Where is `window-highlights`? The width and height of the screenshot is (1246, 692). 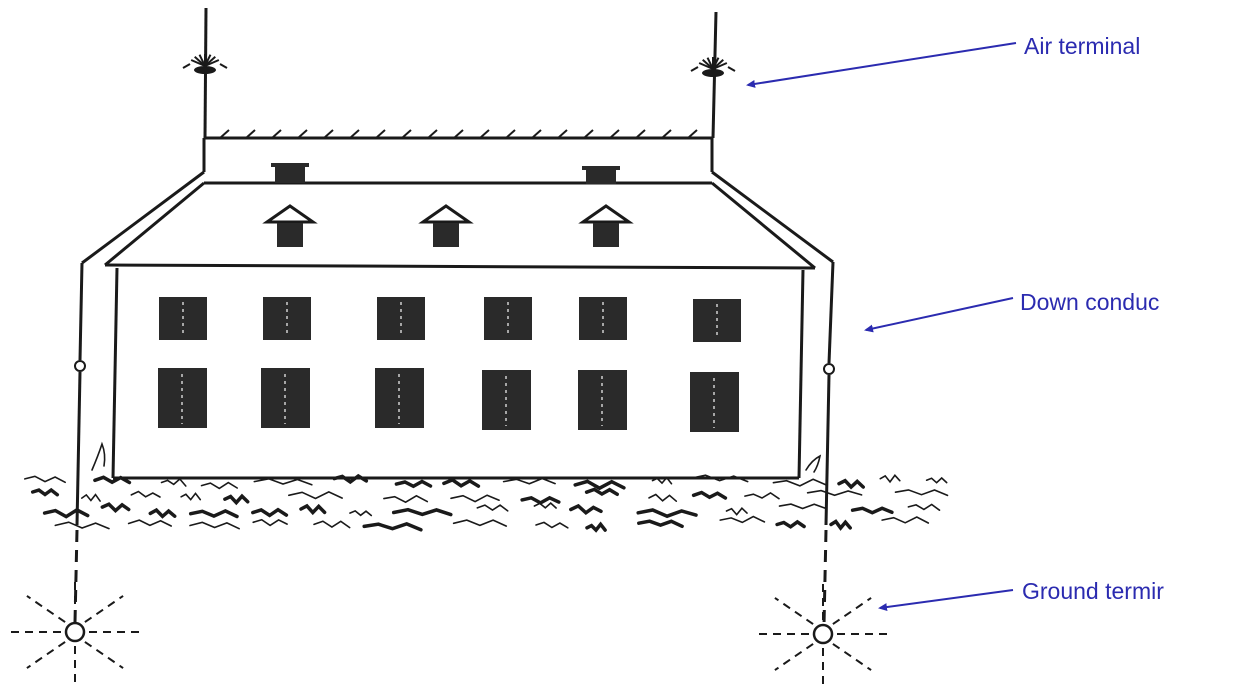 window-highlights is located at coordinates (449, 365).